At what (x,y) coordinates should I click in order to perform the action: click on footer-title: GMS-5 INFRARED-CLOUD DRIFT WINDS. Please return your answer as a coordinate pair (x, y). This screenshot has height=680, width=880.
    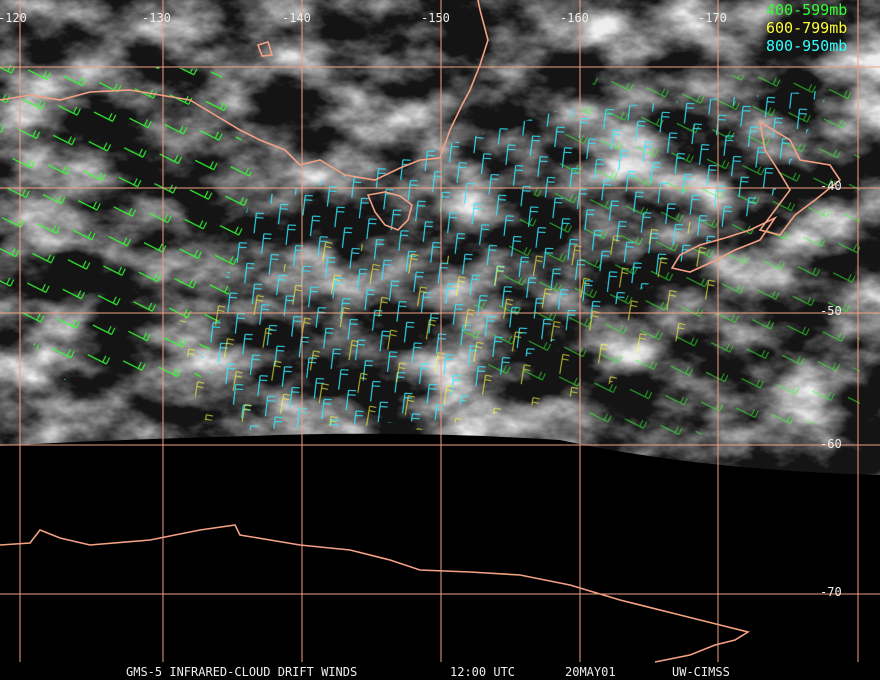
    Looking at the image, I should click on (241, 672).